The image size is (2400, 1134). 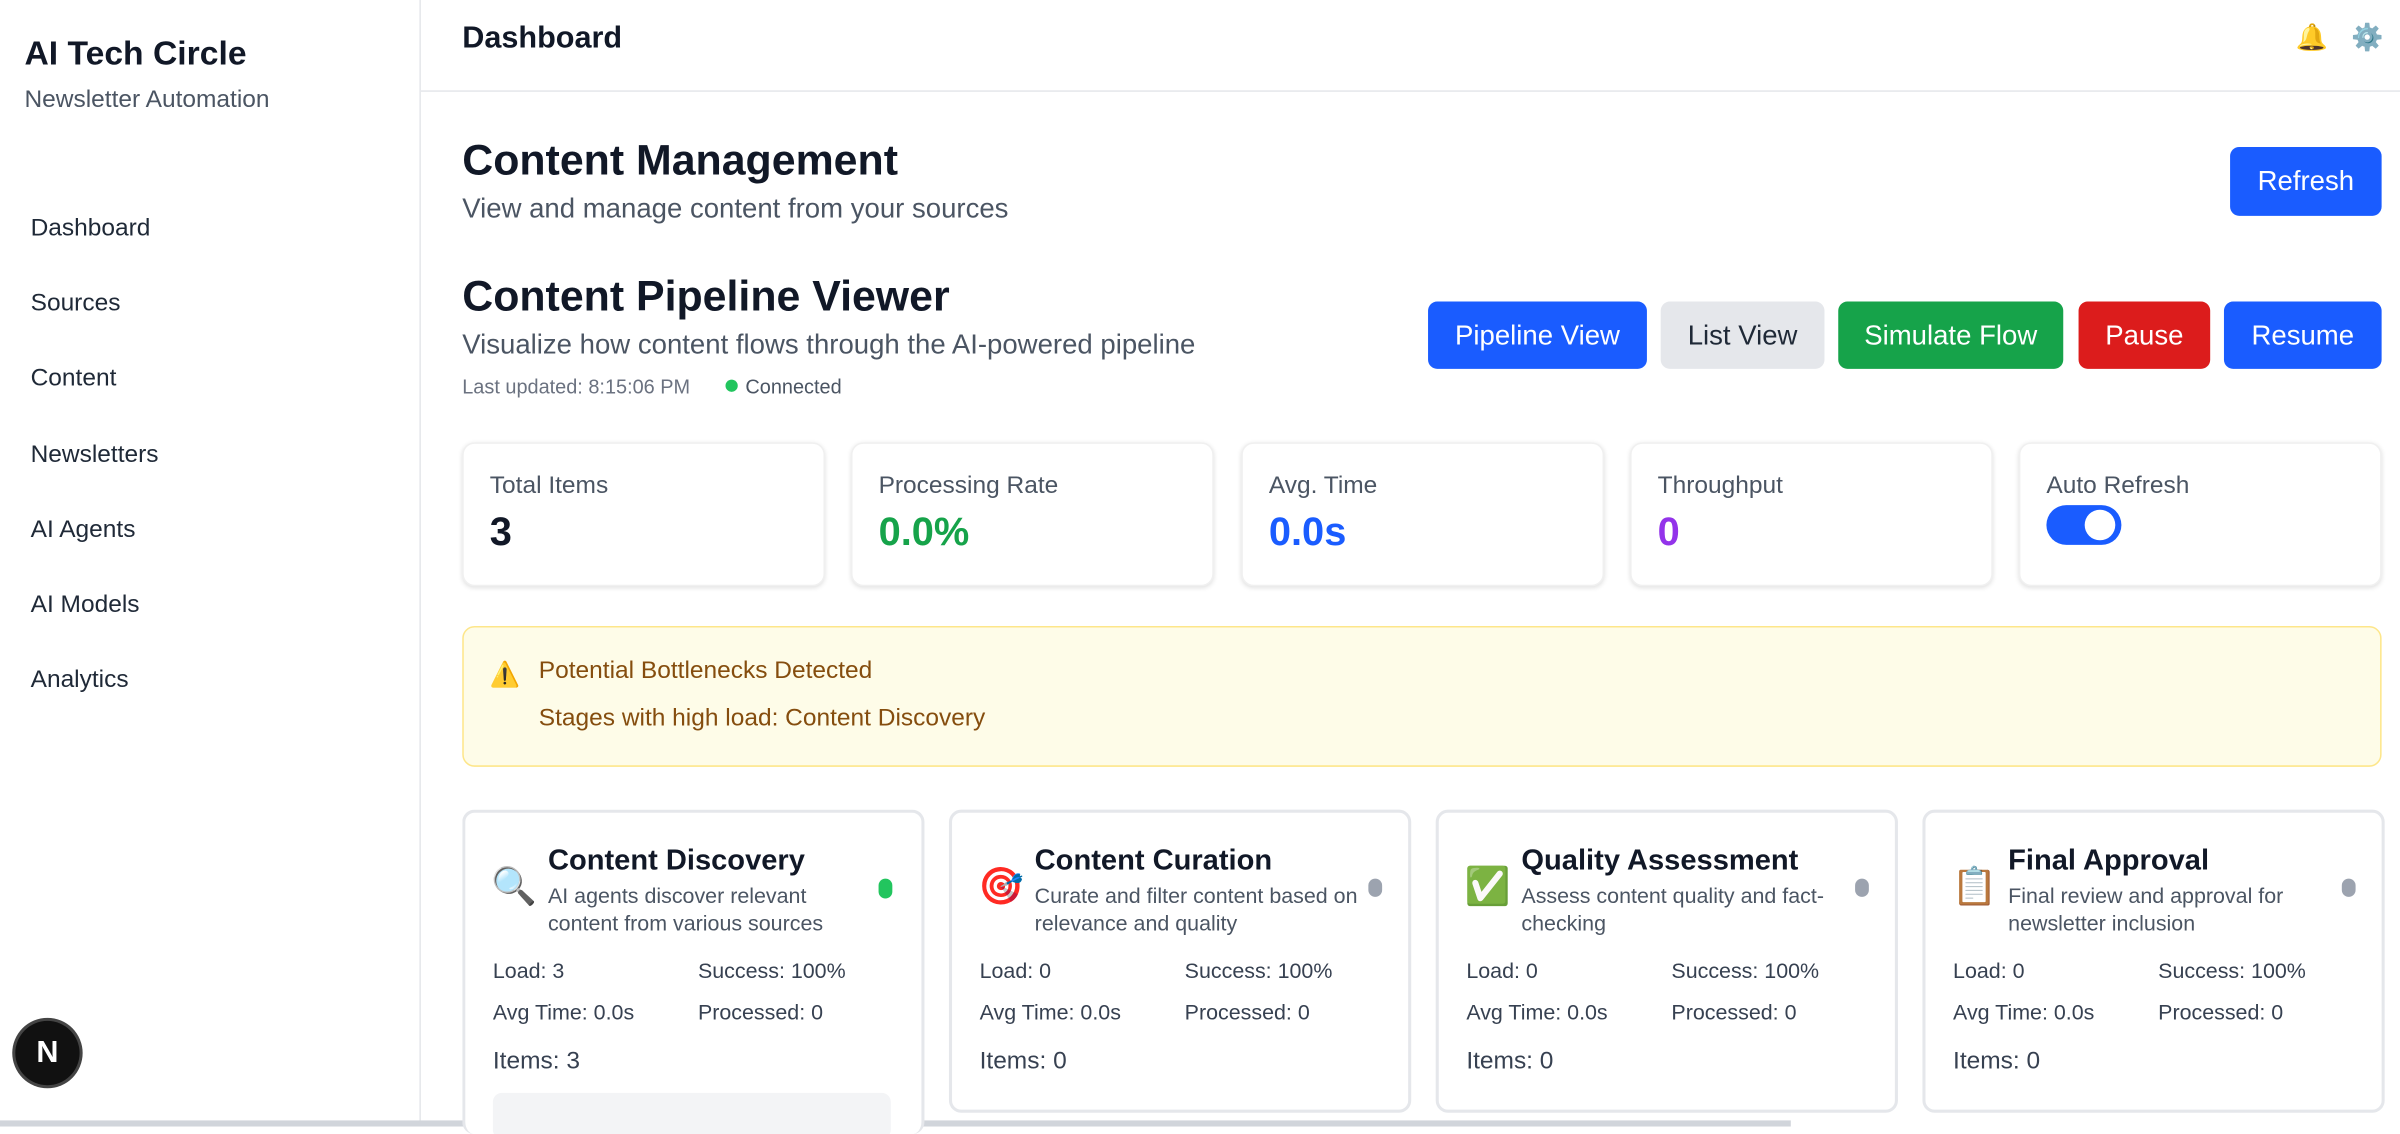 What do you see at coordinates (1001, 887) in the screenshot?
I see `stage-icon: 🎯` at bounding box center [1001, 887].